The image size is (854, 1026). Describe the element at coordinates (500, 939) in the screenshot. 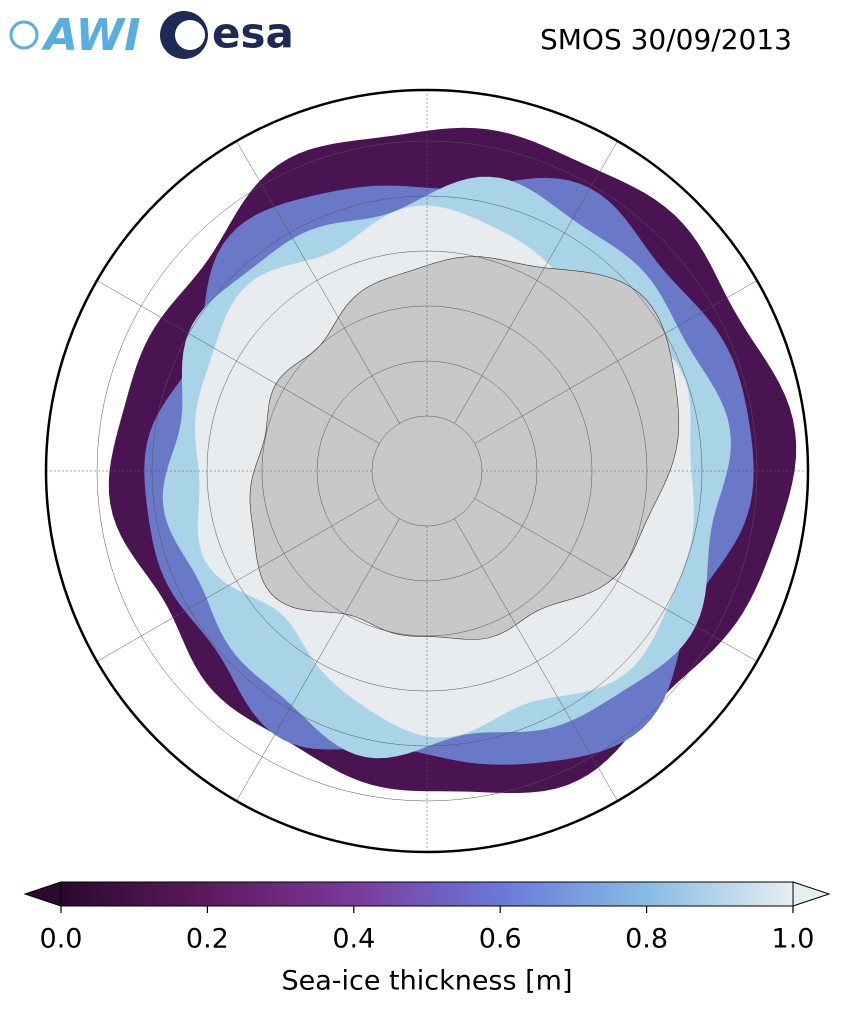

I see `colorbar-tick-label: 0.6` at that location.